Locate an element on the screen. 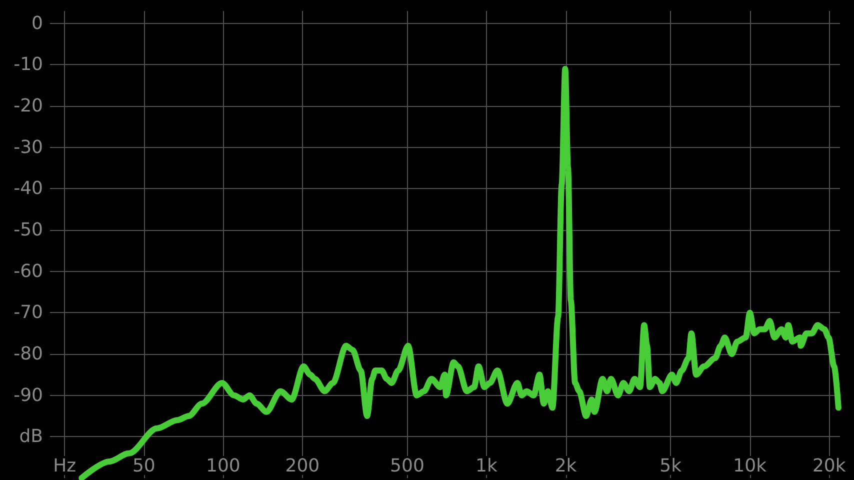 This screenshot has height=480, width=854. y-tick-label: -10 is located at coordinates (28, 65).